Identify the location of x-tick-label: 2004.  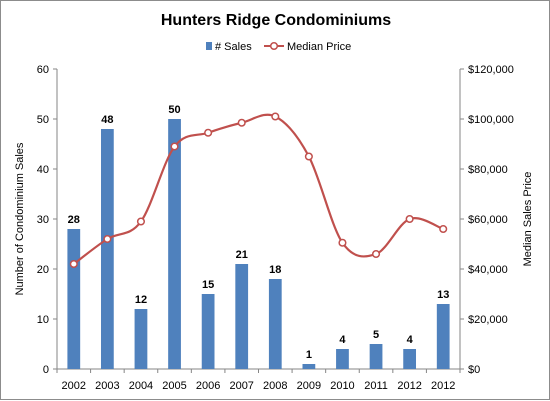
(141, 386).